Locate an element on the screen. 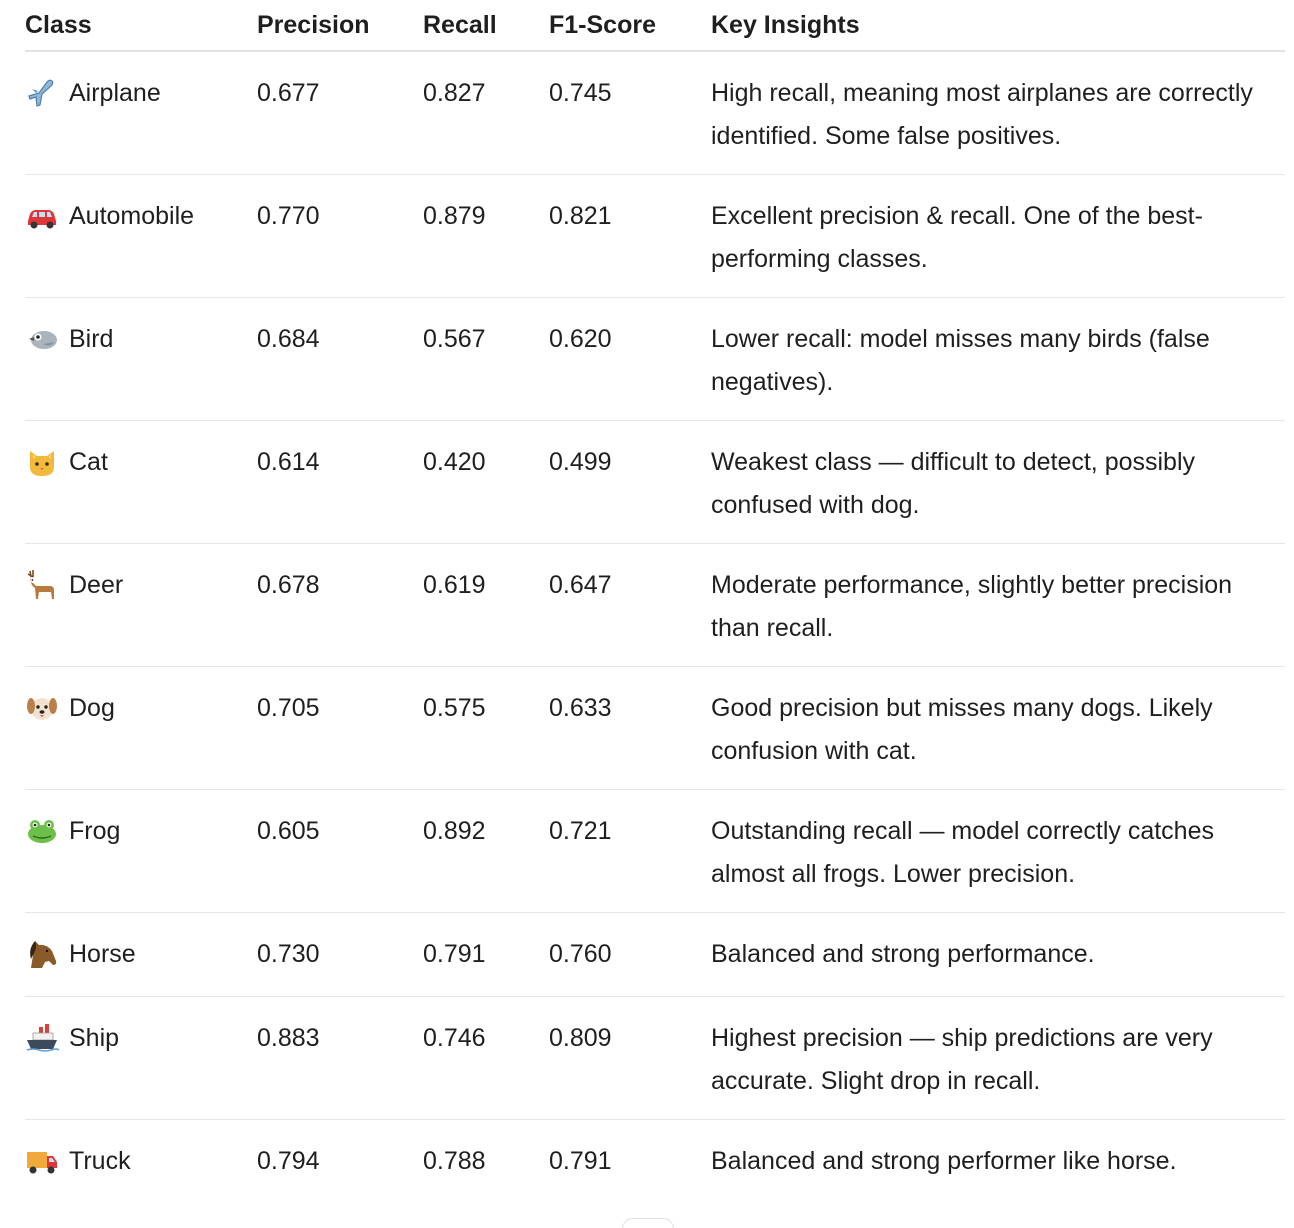  f1-value: 0.721 is located at coordinates (630, 851).